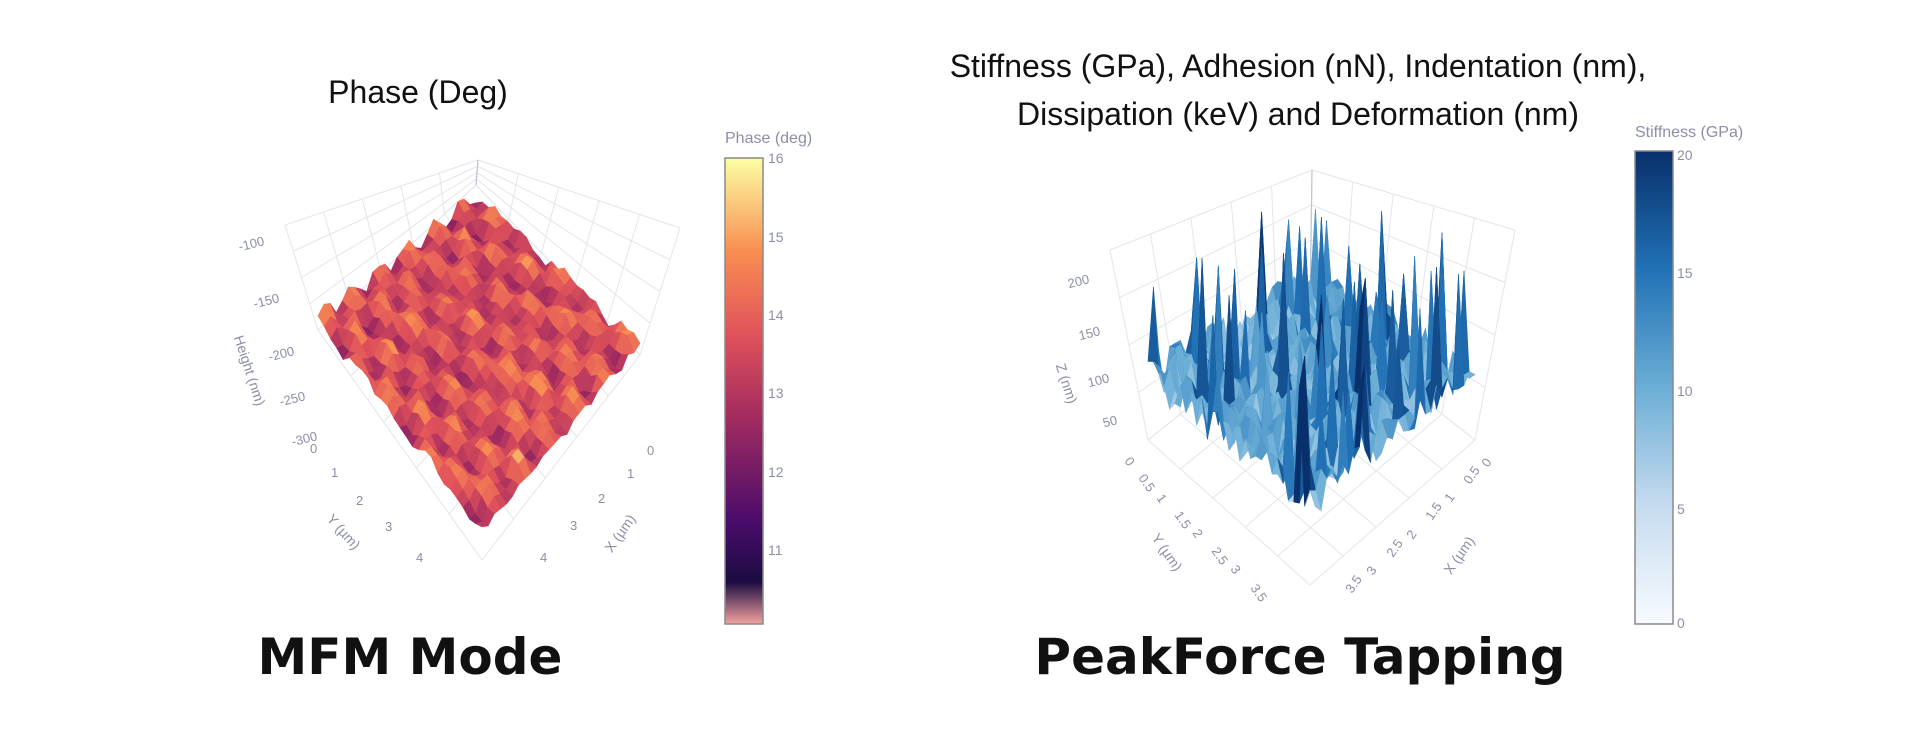  I want to click on mfm-colorbar-title: Phase (deg), so click(768, 138).